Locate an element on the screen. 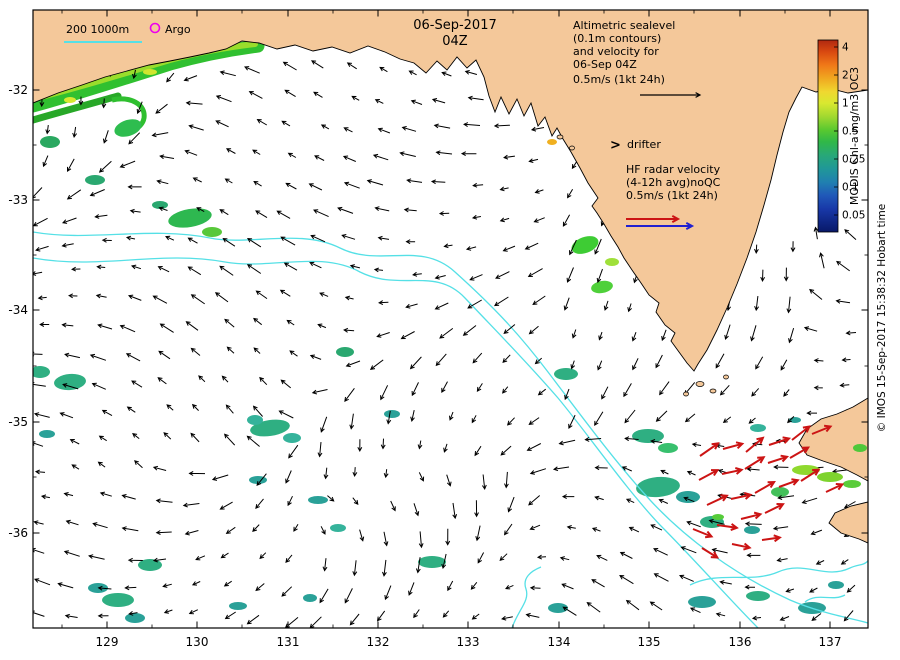 This screenshot has height=660, width=900. colorbar-tick-label: 4 is located at coordinates (845, 48).